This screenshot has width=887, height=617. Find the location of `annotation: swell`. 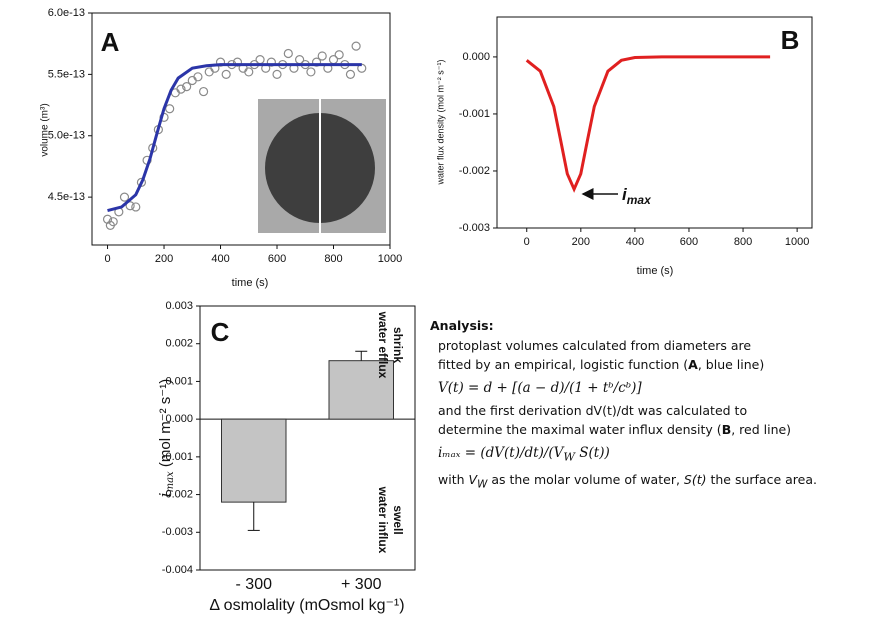

annotation: swell is located at coordinates (398, 519).